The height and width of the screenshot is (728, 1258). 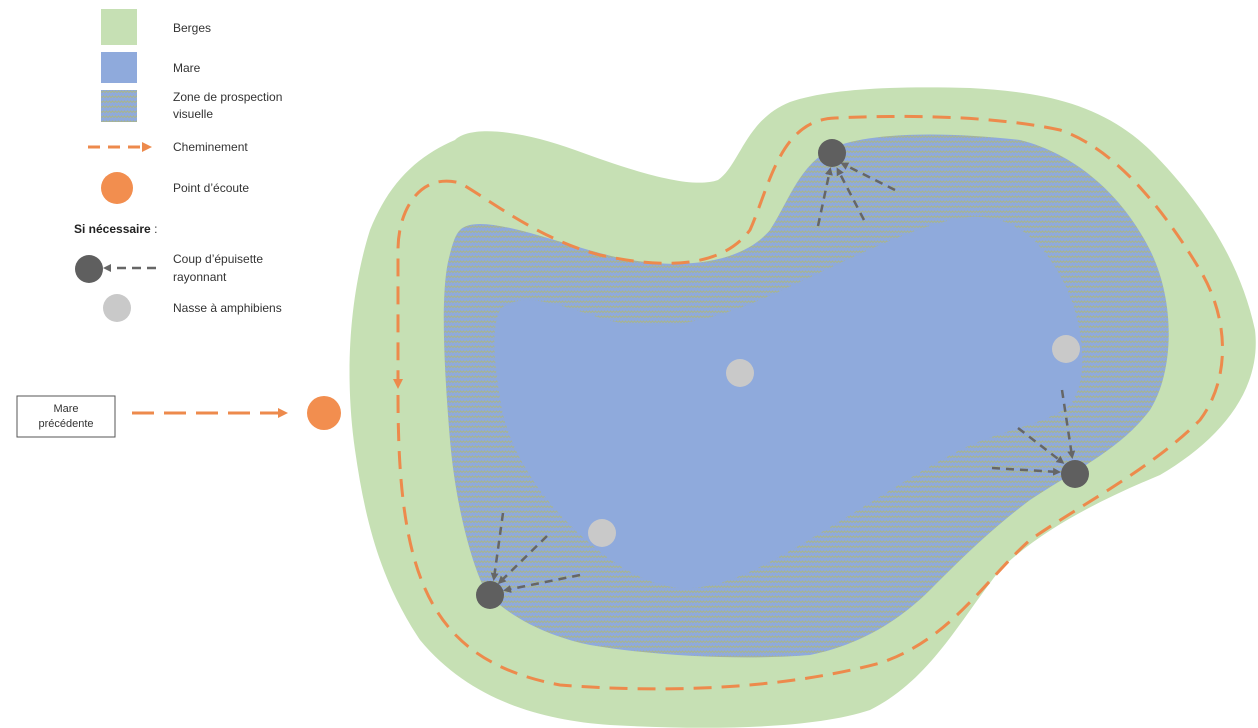 What do you see at coordinates (119, 67) in the screenshot?
I see `legend-mare-swatch` at bounding box center [119, 67].